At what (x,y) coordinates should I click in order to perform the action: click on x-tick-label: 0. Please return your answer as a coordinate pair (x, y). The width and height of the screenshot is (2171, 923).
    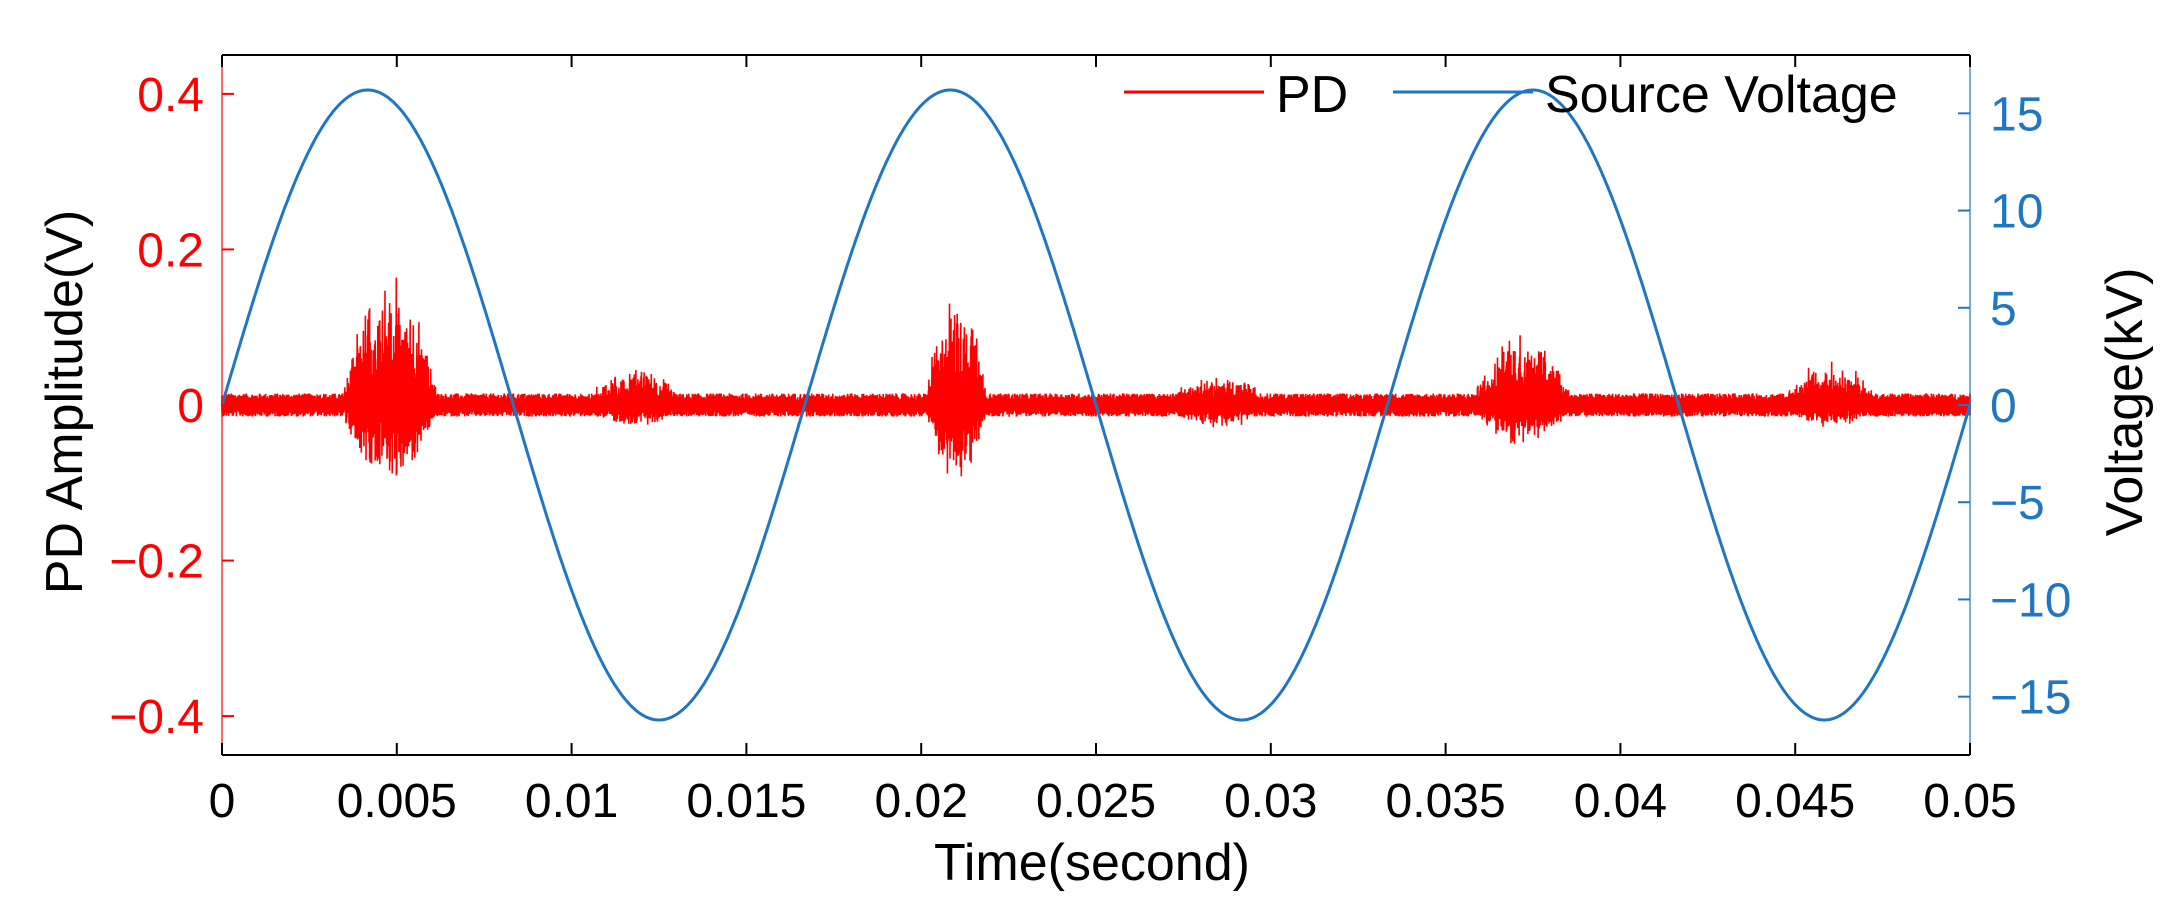
    Looking at the image, I should click on (222, 801).